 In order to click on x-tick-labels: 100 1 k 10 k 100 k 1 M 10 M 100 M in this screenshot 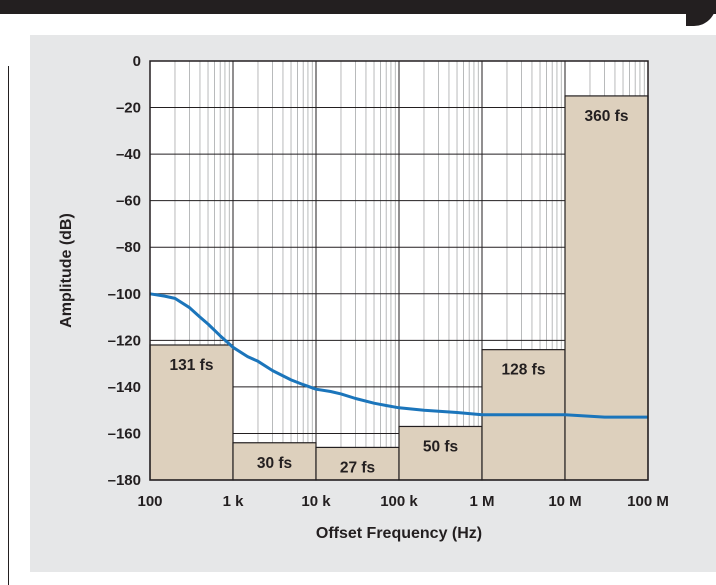, I will do `click(402, 501)`.